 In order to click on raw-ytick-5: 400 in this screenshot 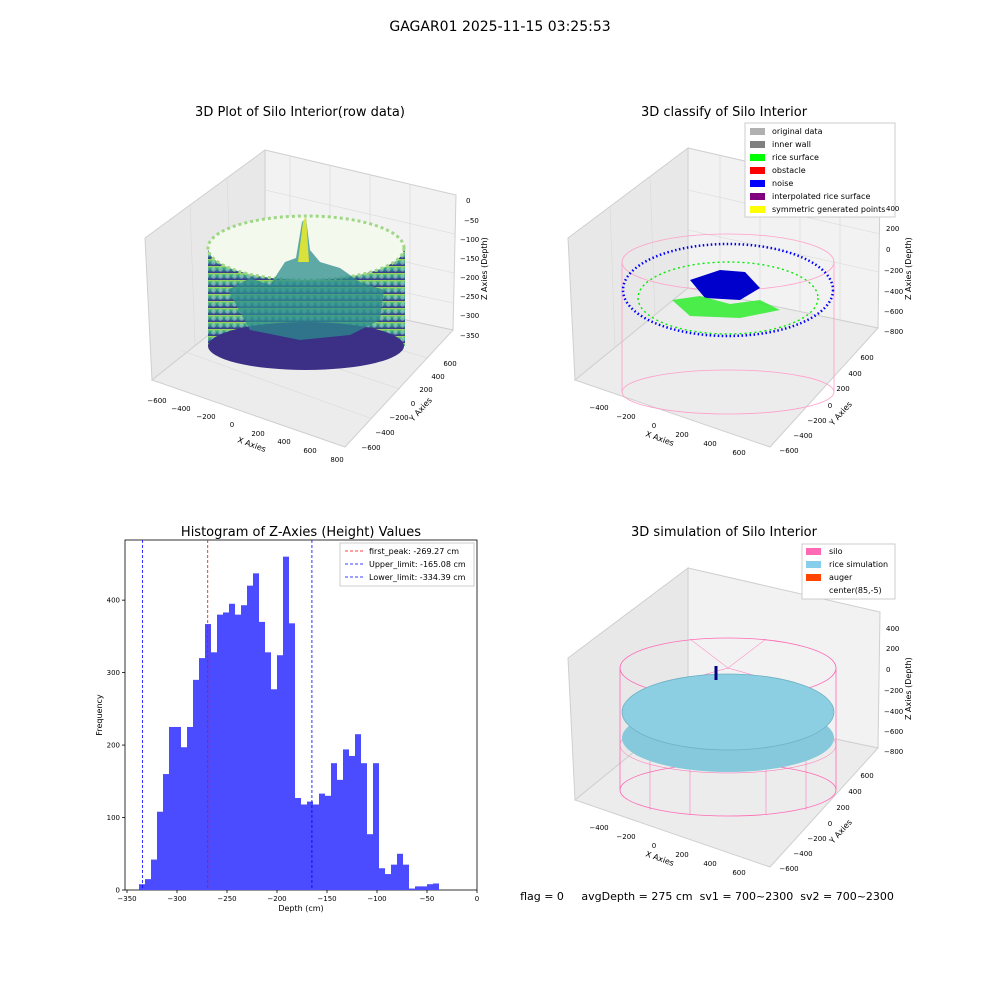, I will do `click(437, 377)`.